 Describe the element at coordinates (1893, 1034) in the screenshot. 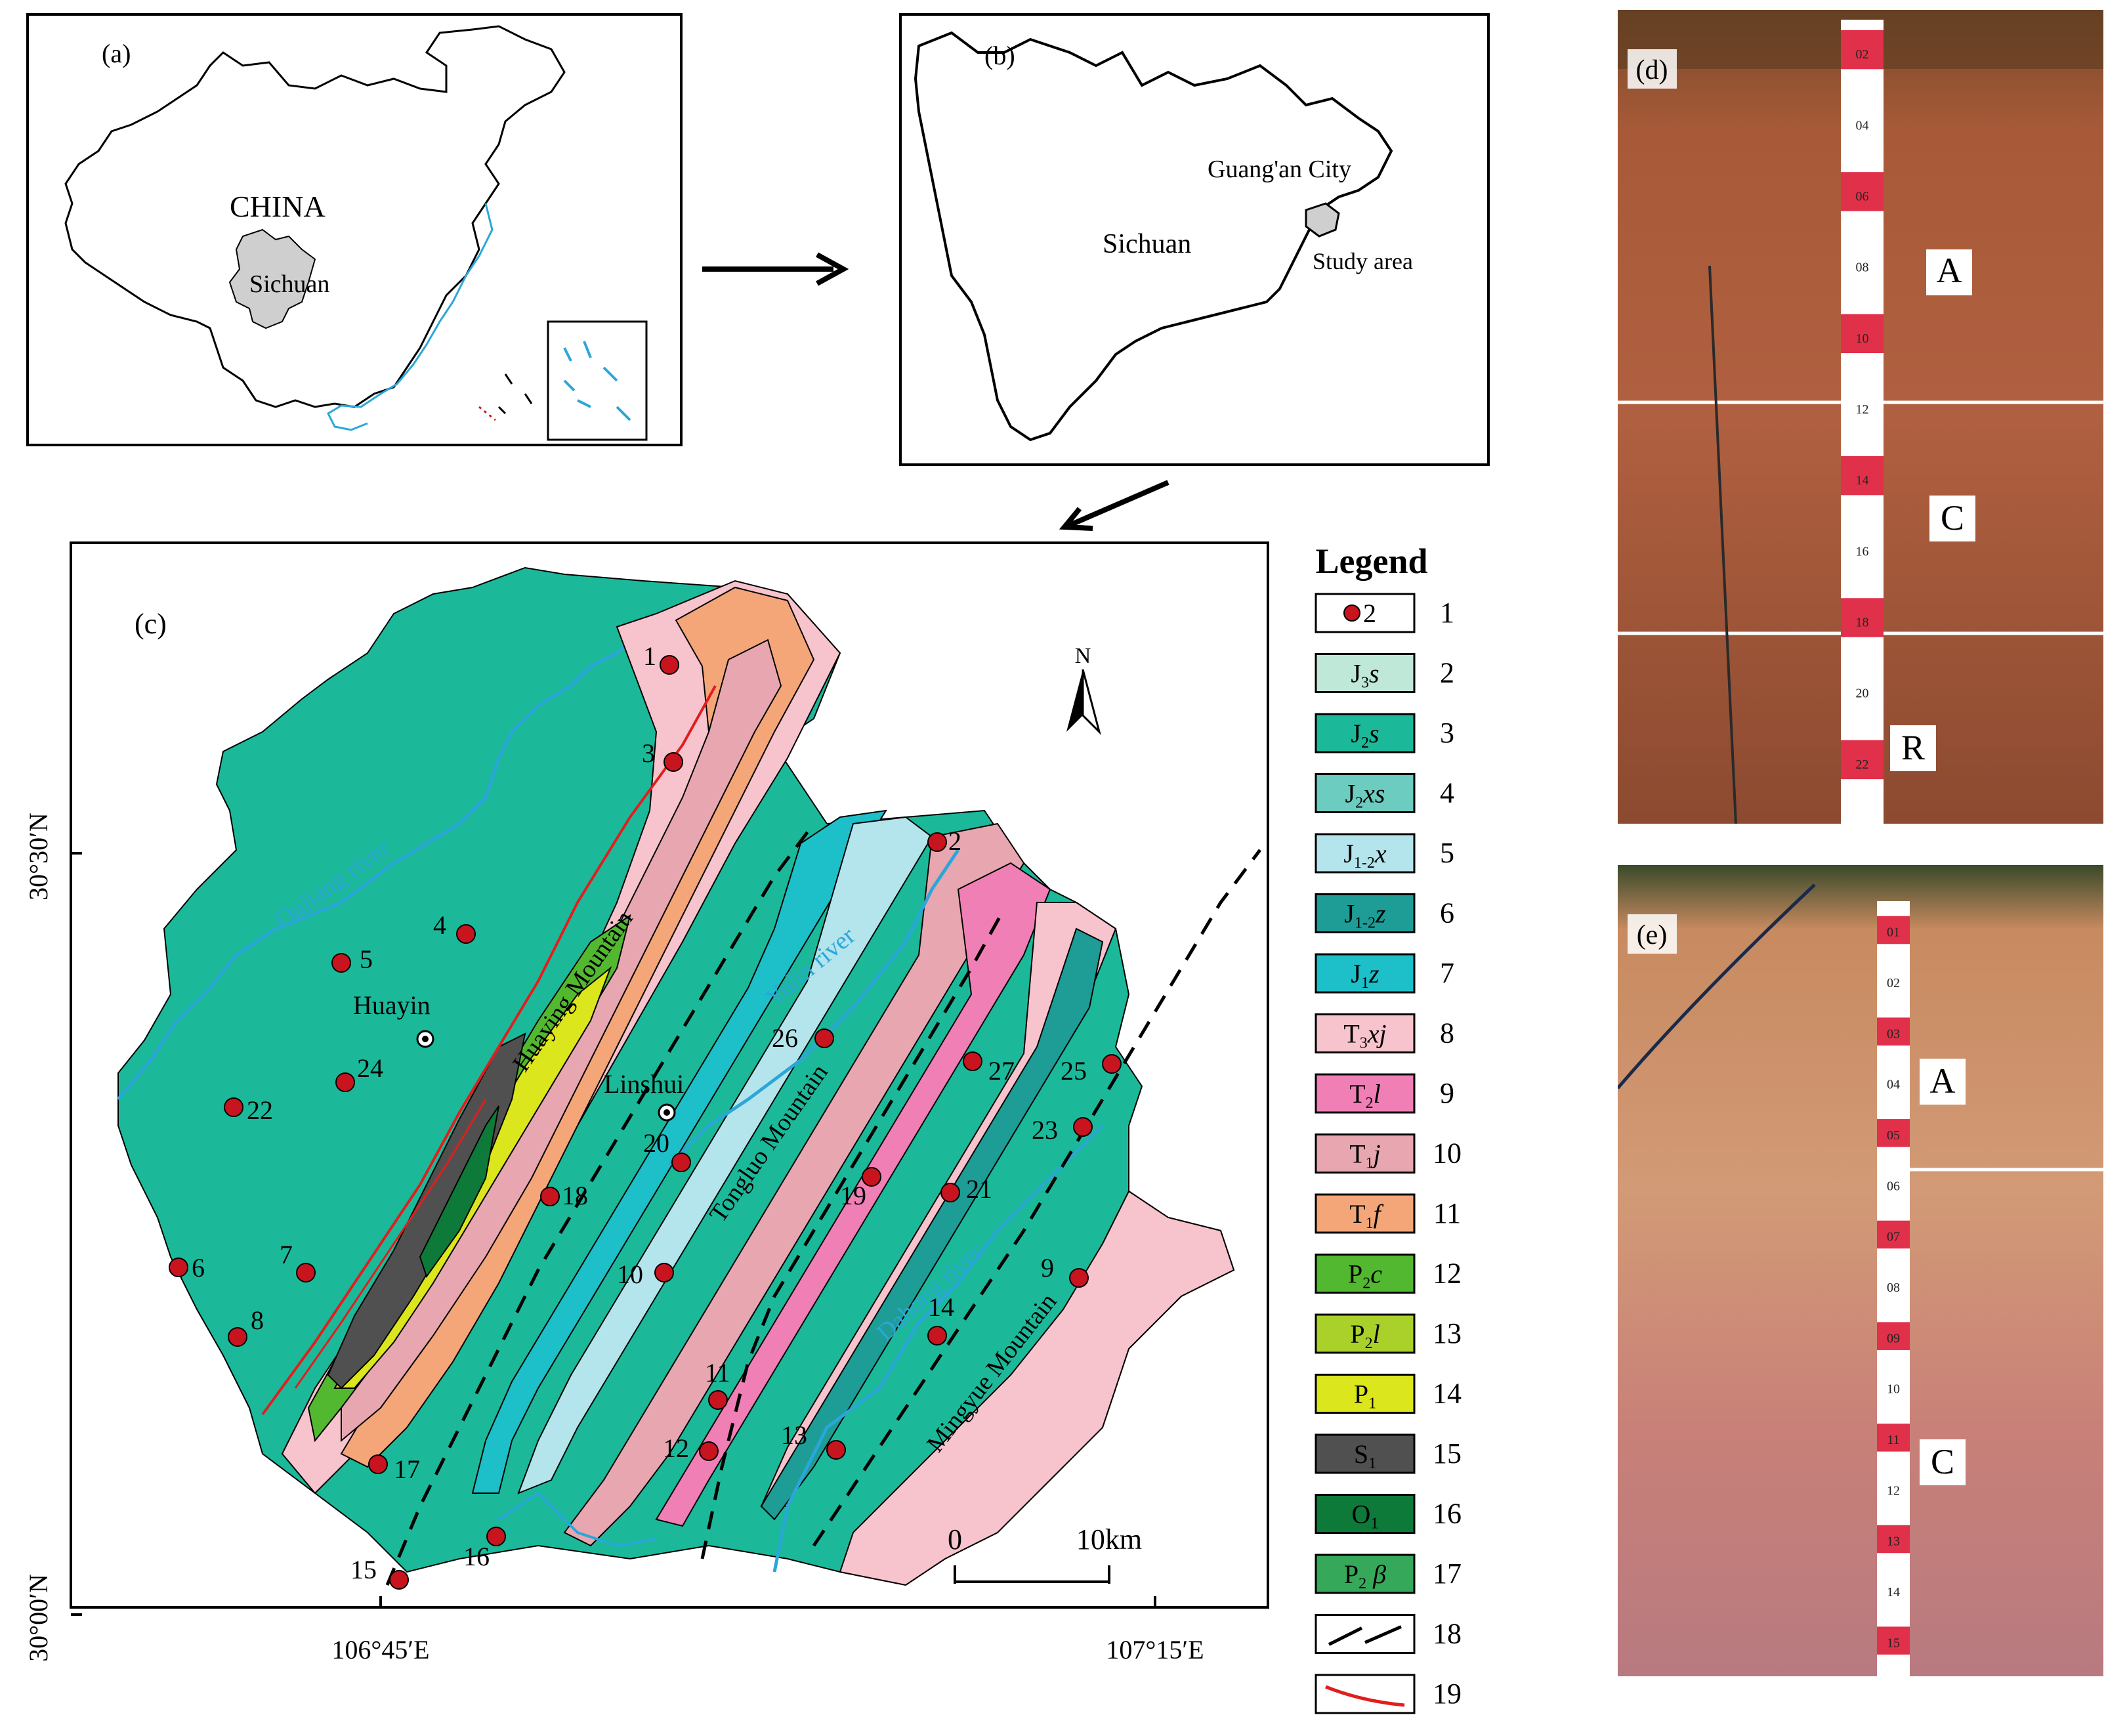

I see `ruler-mark: 03` at that location.